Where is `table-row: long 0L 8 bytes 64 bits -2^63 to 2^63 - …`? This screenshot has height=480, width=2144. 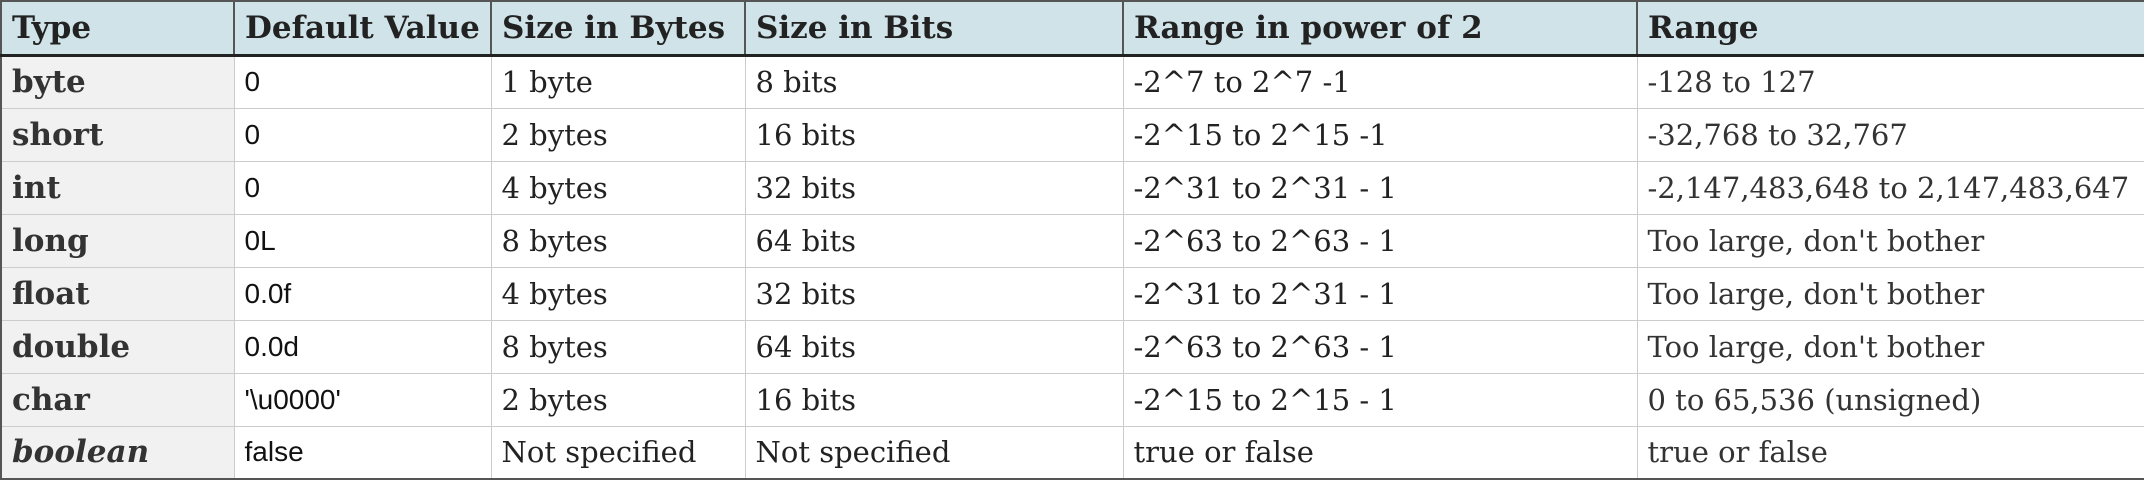 table-row: long 0L 8 bytes 64 bits -2^63 to 2^63 - … is located at coordinates (1072, 240).